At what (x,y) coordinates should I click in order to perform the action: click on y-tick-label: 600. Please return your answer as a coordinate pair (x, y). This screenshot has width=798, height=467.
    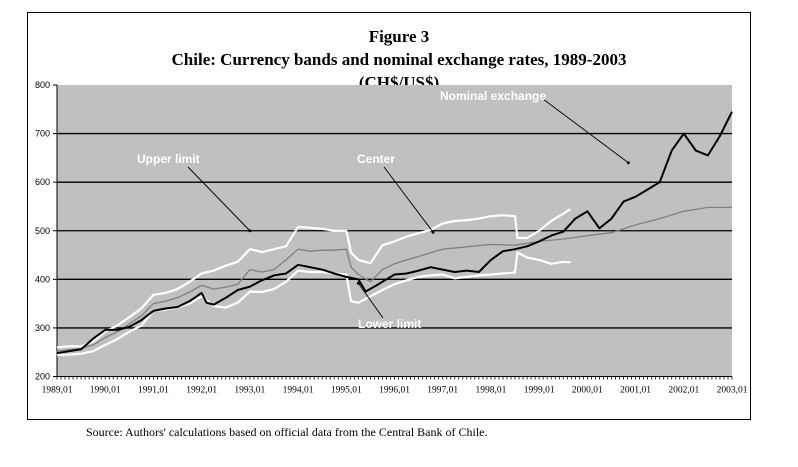
    Looking at the image, I should click on (42, 182).